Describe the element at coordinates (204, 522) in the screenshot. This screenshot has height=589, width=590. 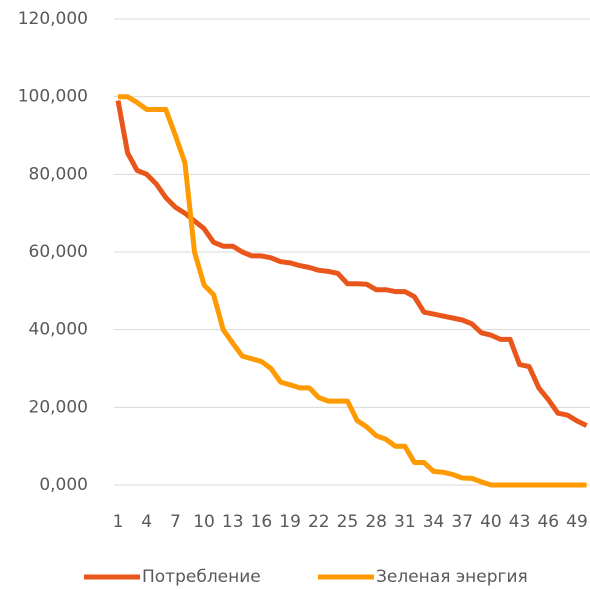
I see `x-tick-label: 10` at that location.